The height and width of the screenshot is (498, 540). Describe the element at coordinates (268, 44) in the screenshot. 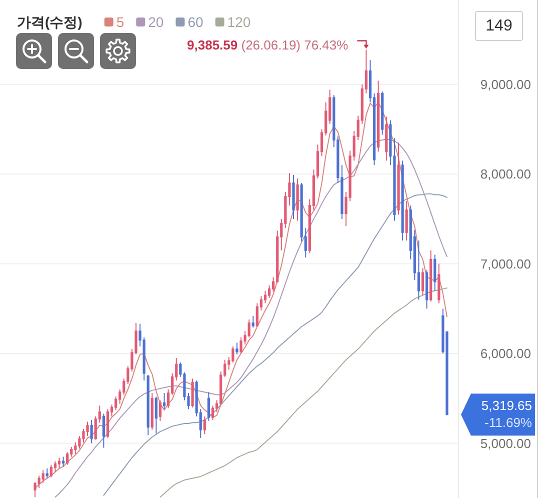

I see `annotation: 9,385.59 (26.06.19) 76.43%` at that location.